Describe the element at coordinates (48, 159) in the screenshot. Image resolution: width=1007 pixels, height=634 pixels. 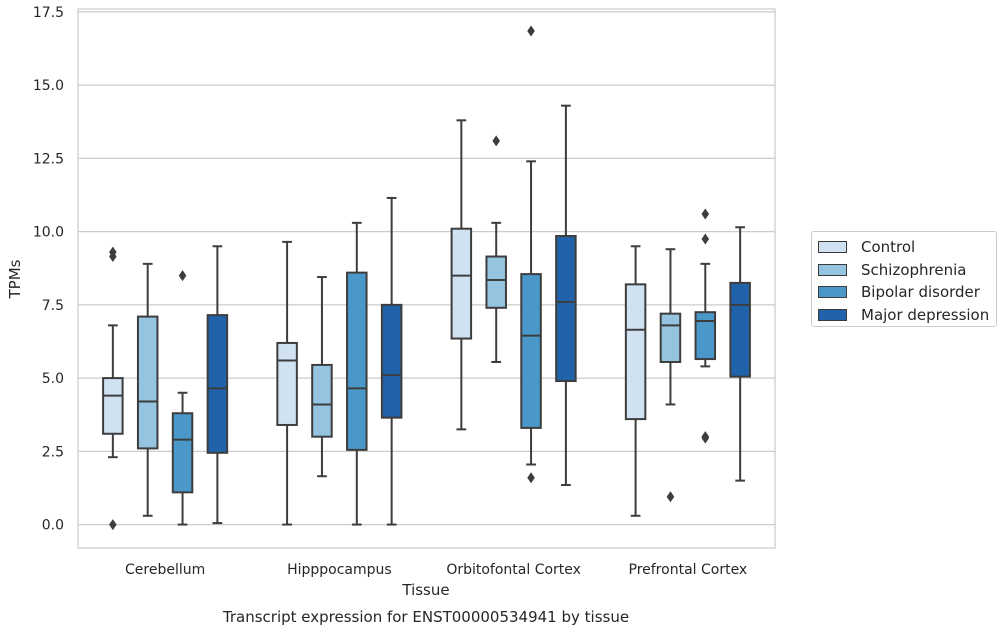
I see `y-tick-label: 12.5` at that location.